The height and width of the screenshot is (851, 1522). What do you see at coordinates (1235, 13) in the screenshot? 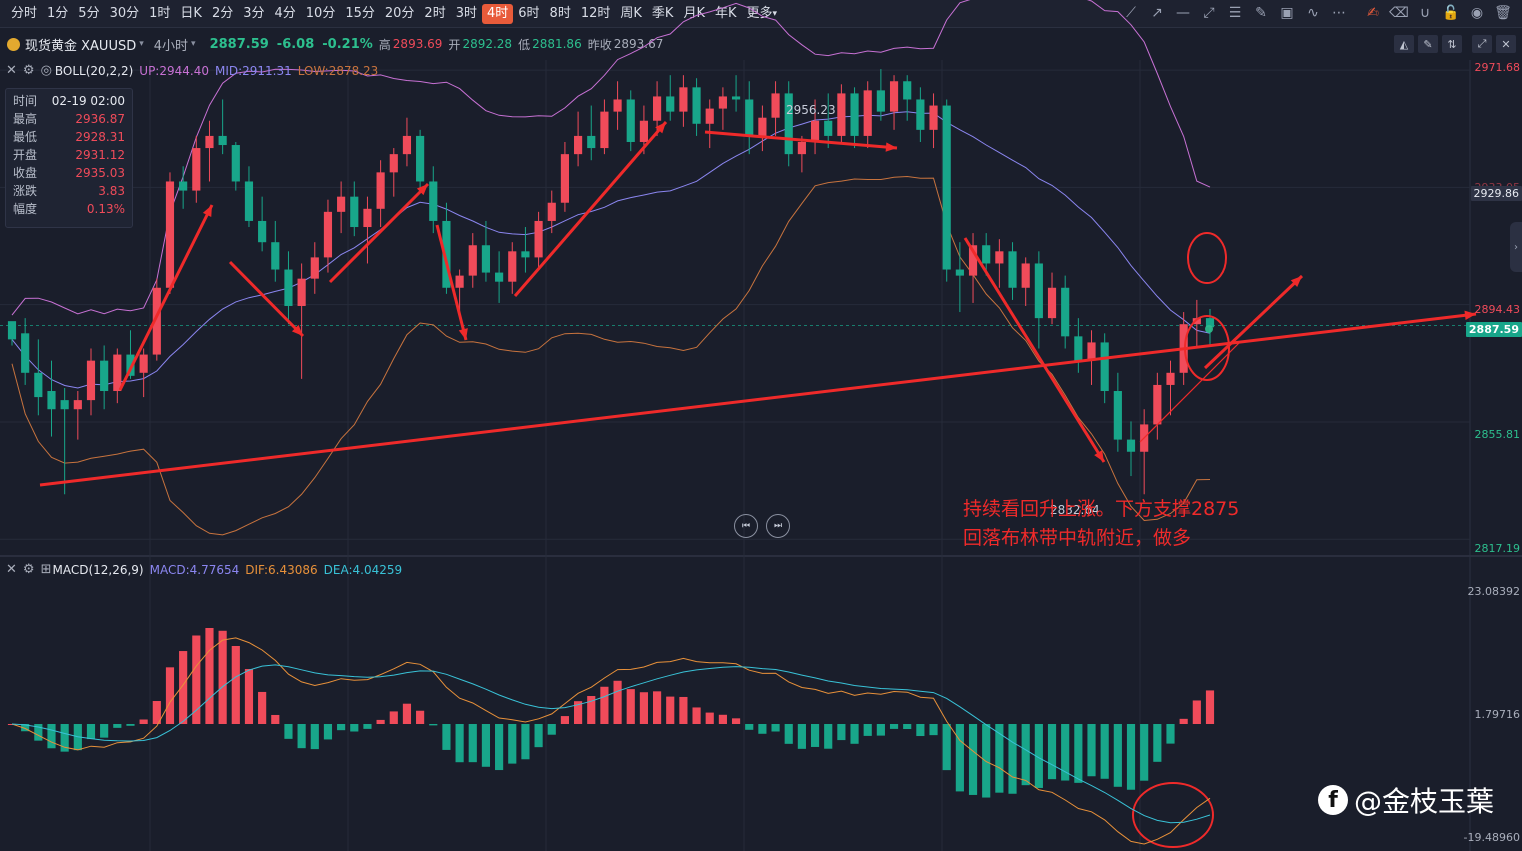
I see `fib-tool-icon: ☰` at bounding box center [1235, 13].